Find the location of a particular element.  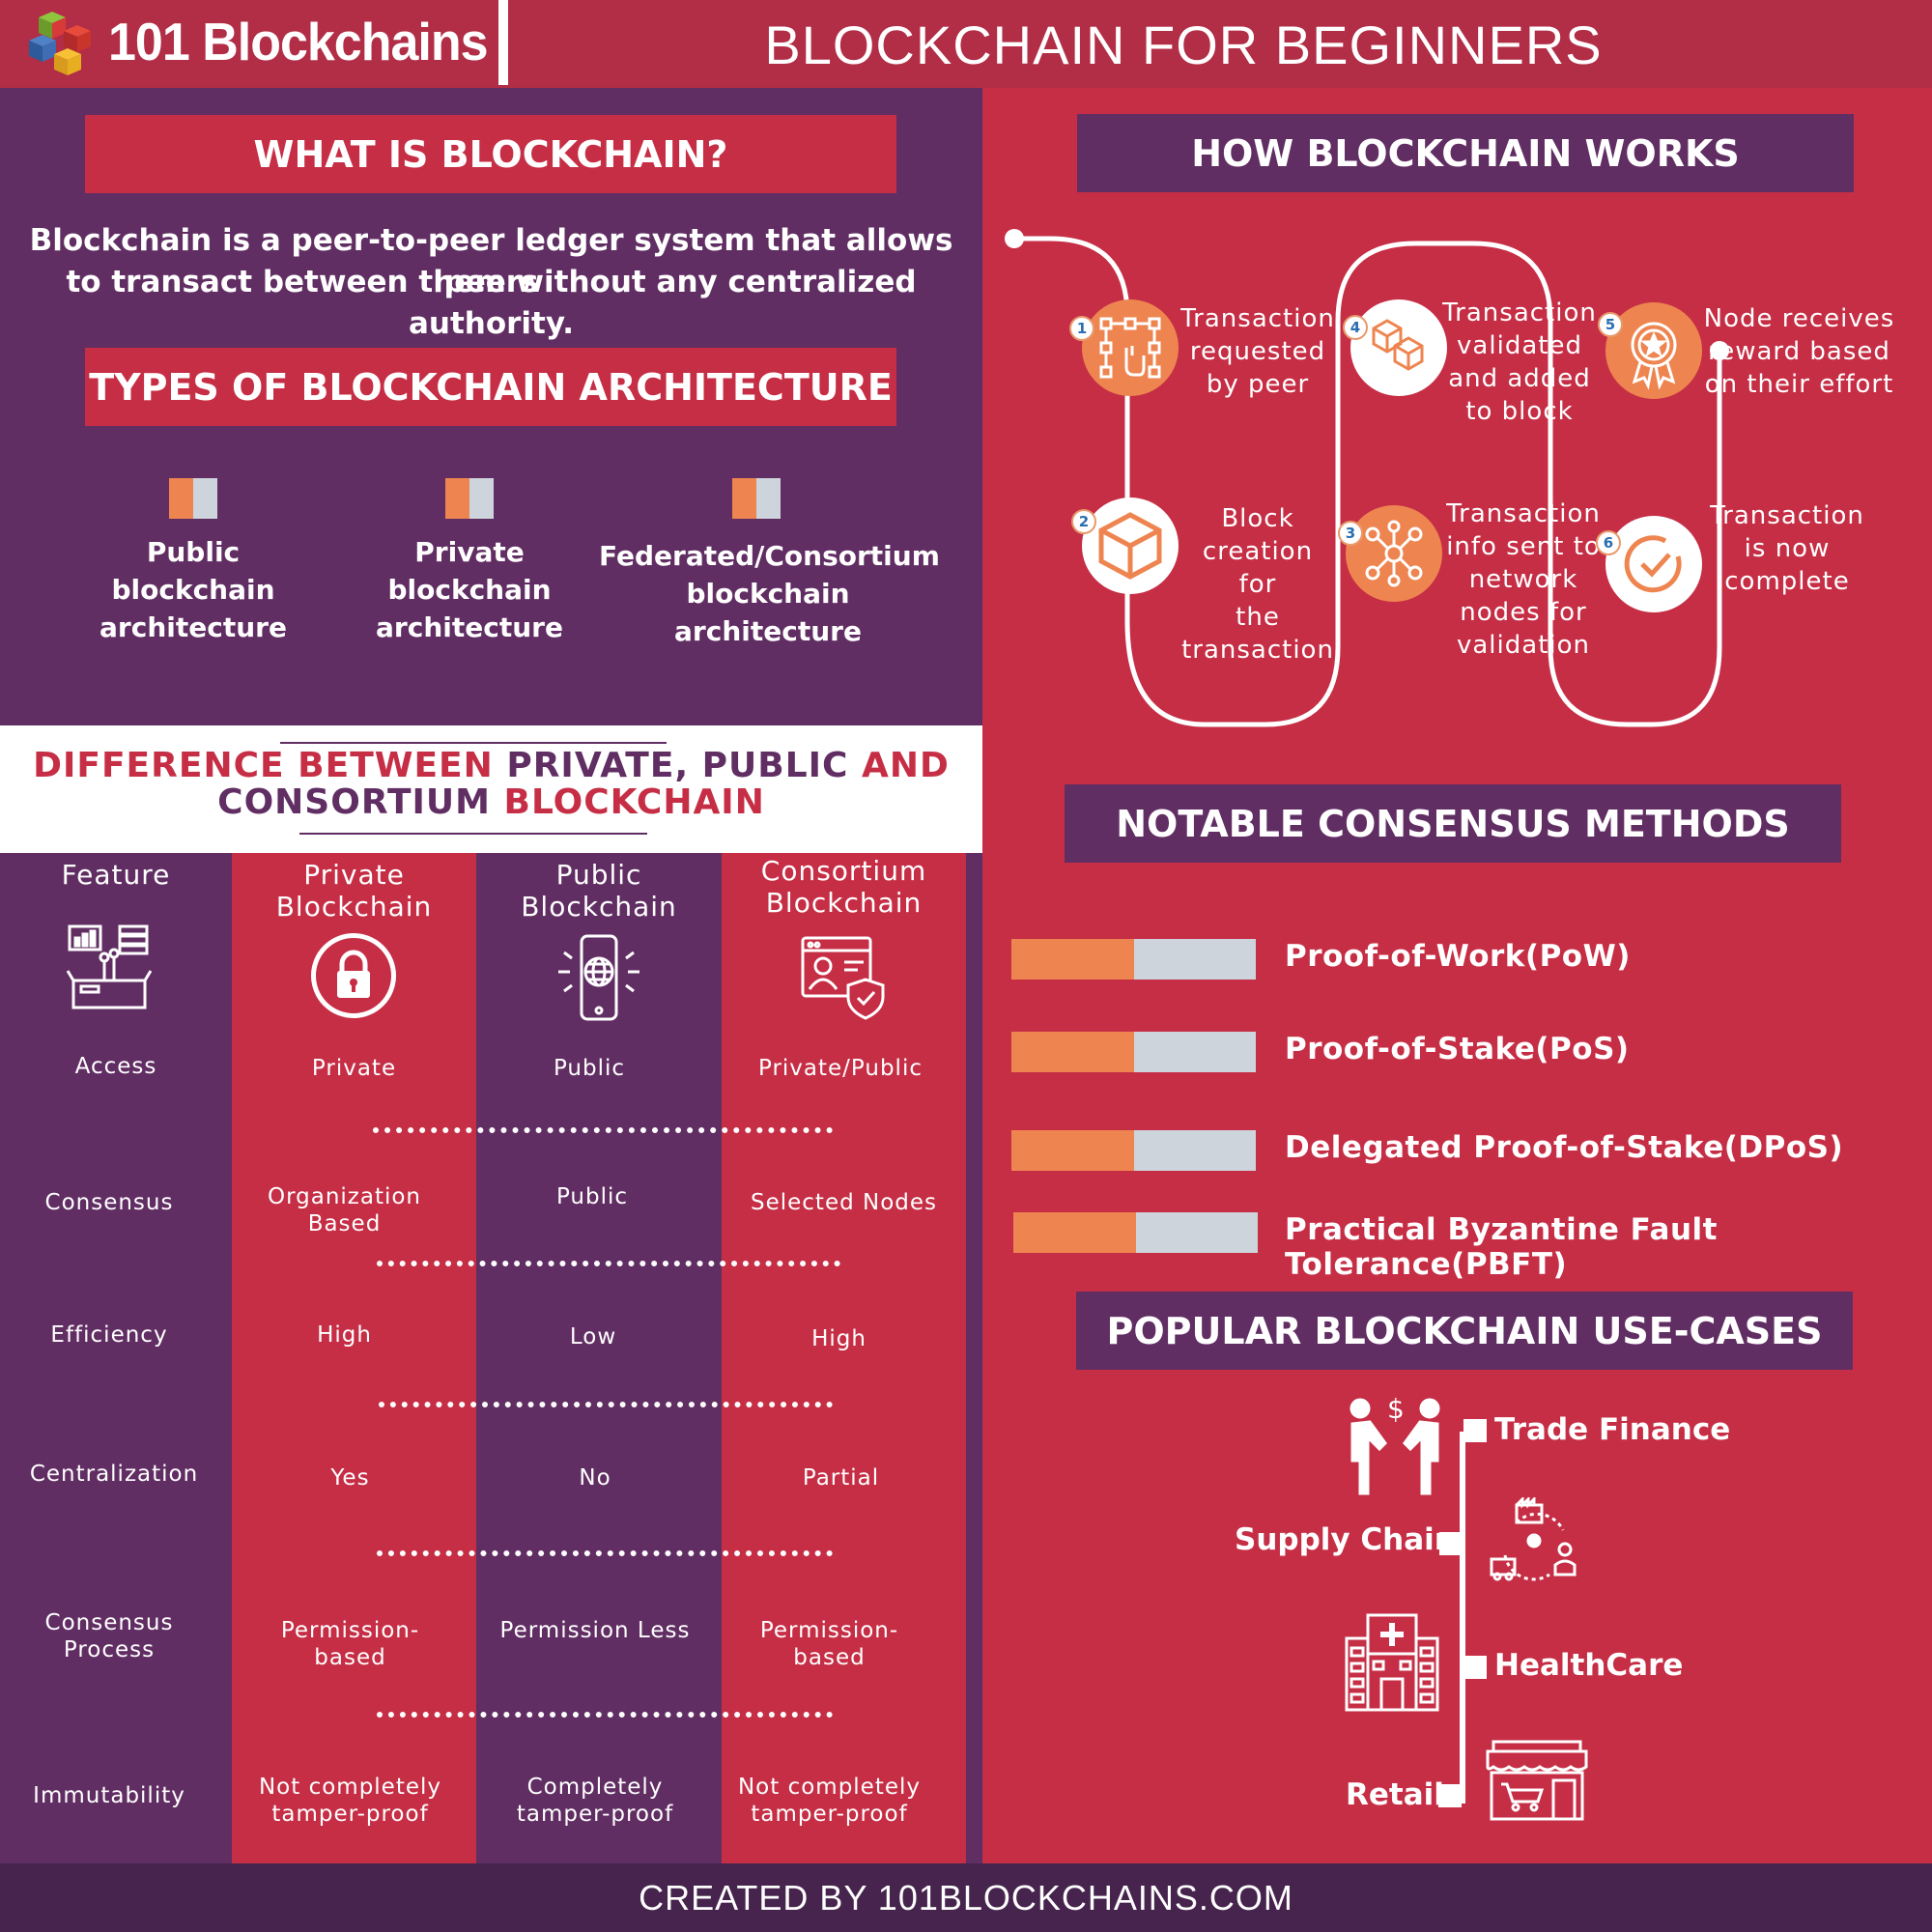

row-consensus-consortium: Selected Nodes is located at coordinates (844, 1202).